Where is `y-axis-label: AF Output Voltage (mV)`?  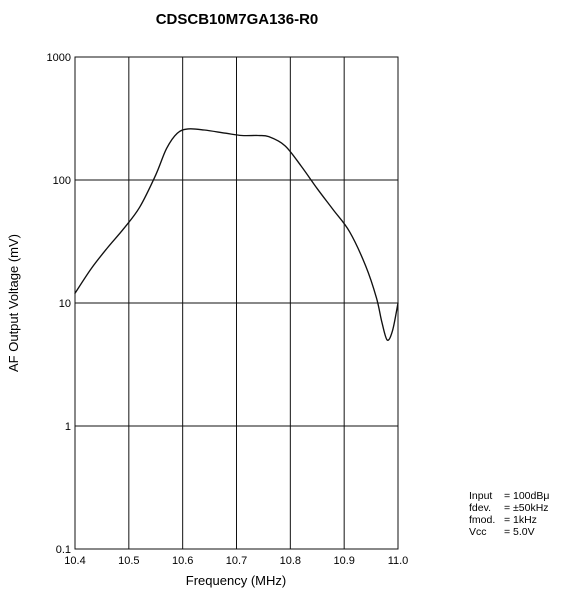 y-axis-label: AF Output Voltage (mV) is located at coordinates (13, 303).